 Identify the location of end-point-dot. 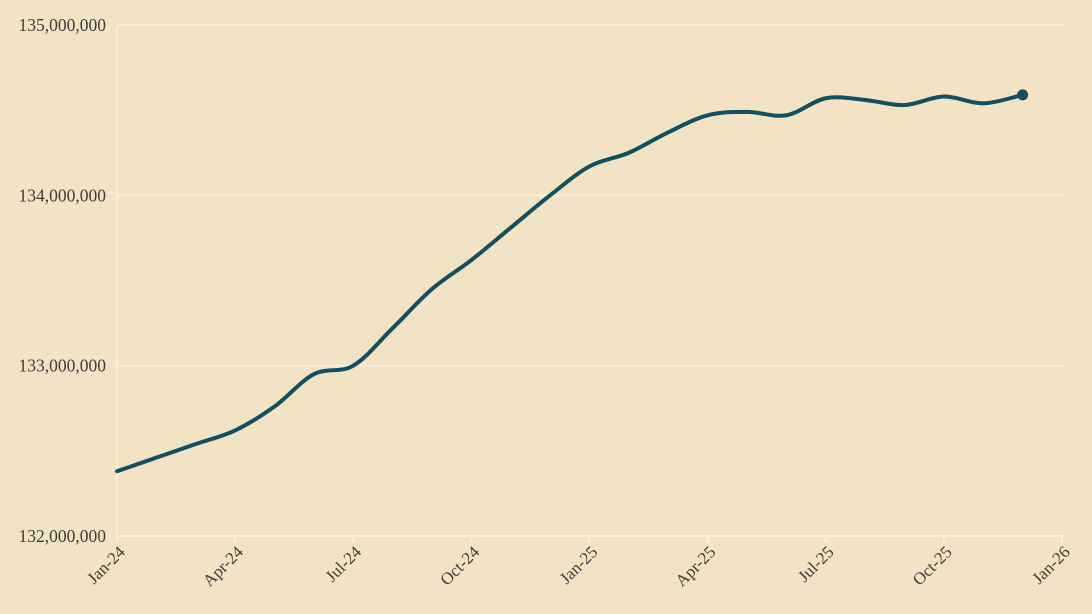
(1023, 95).